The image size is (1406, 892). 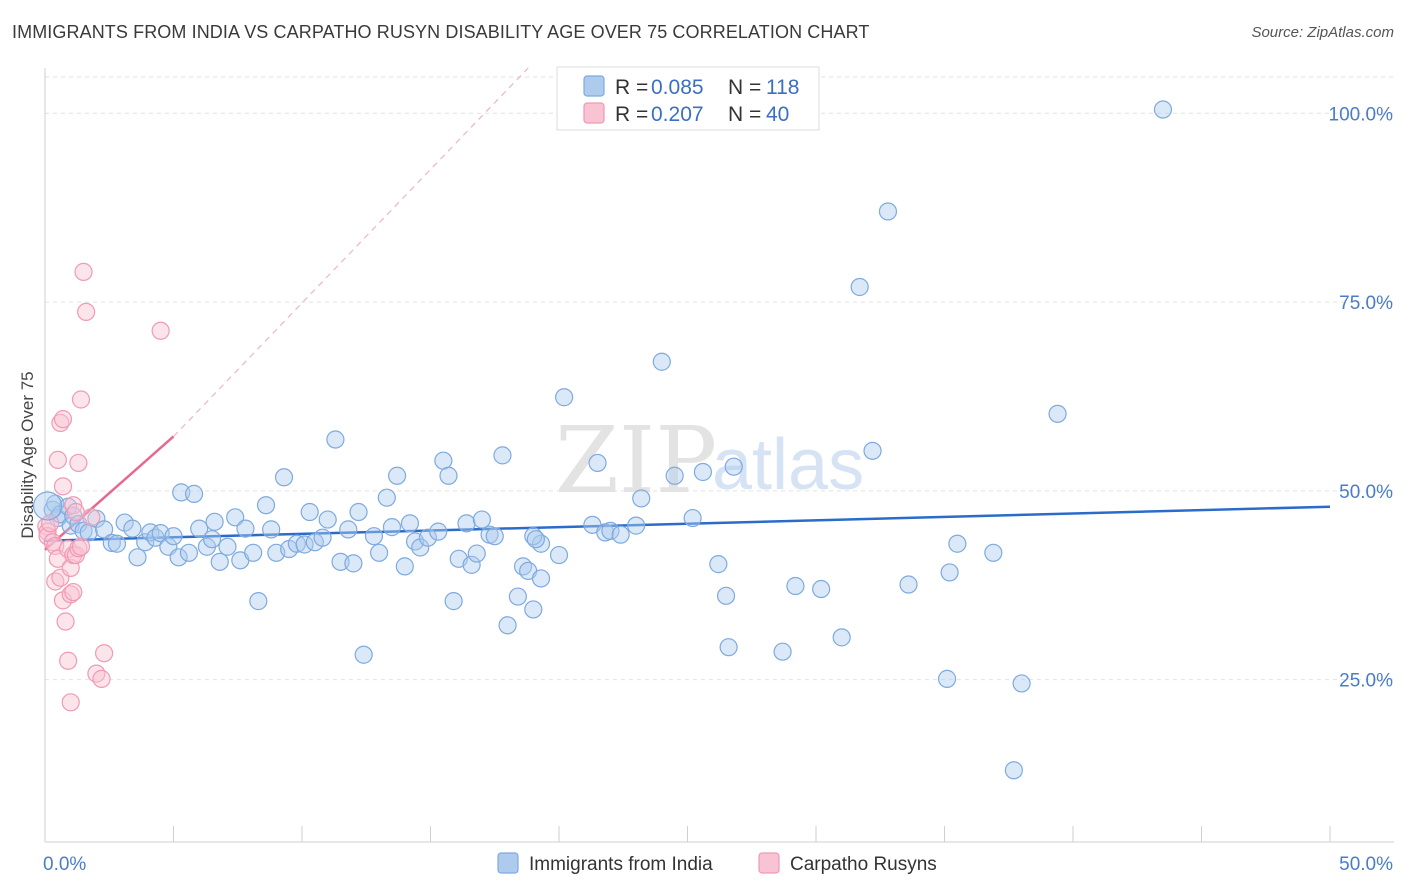 What do you see at coordinates (47, 506) in the screenshot?
I see `data-point-cluster` at bounding box center [47, 506].